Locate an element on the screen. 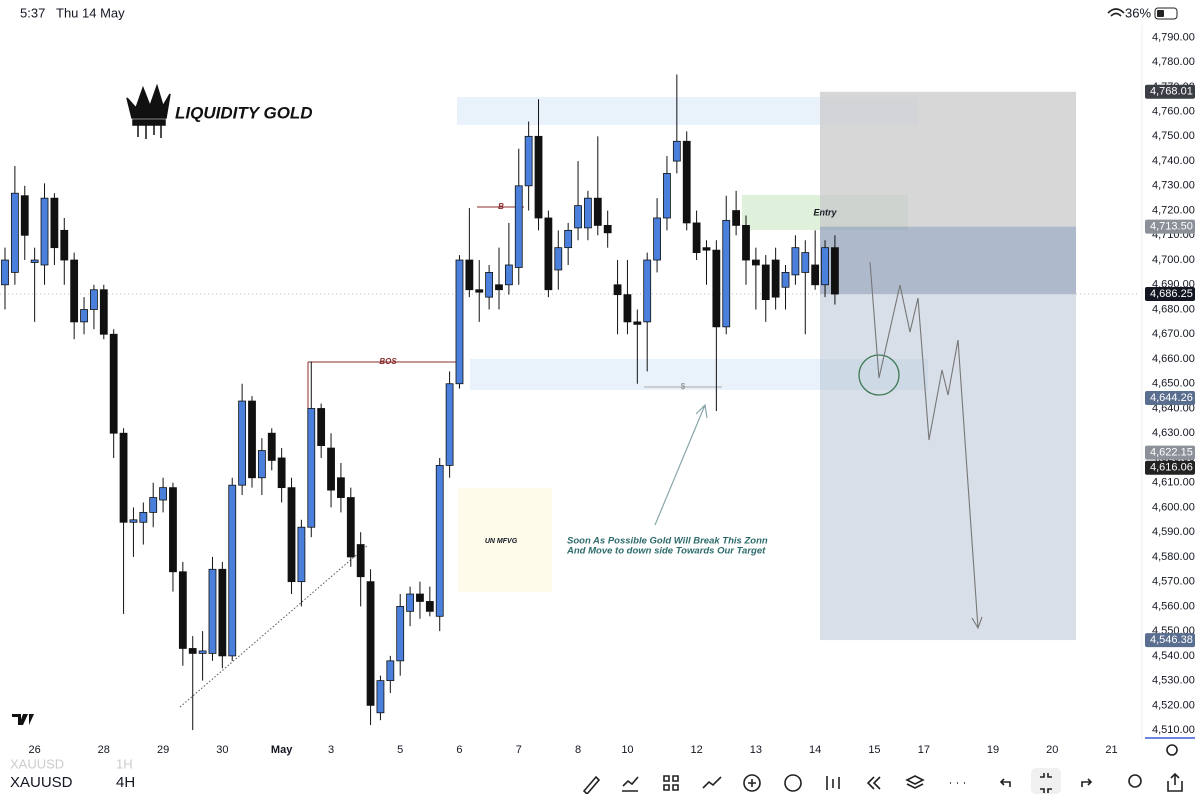 The height and width of the screenshot is (794, 1200). battery-level: 36% is located at coordinates (1138, 12).